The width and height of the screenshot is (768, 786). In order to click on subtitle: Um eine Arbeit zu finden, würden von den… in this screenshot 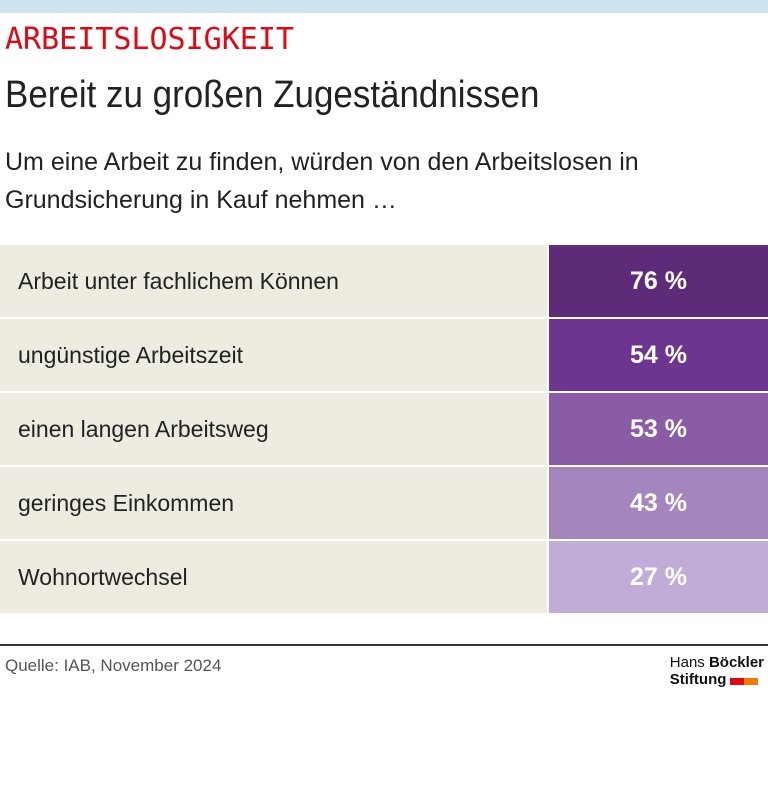, I will do `click(322, 181)`.